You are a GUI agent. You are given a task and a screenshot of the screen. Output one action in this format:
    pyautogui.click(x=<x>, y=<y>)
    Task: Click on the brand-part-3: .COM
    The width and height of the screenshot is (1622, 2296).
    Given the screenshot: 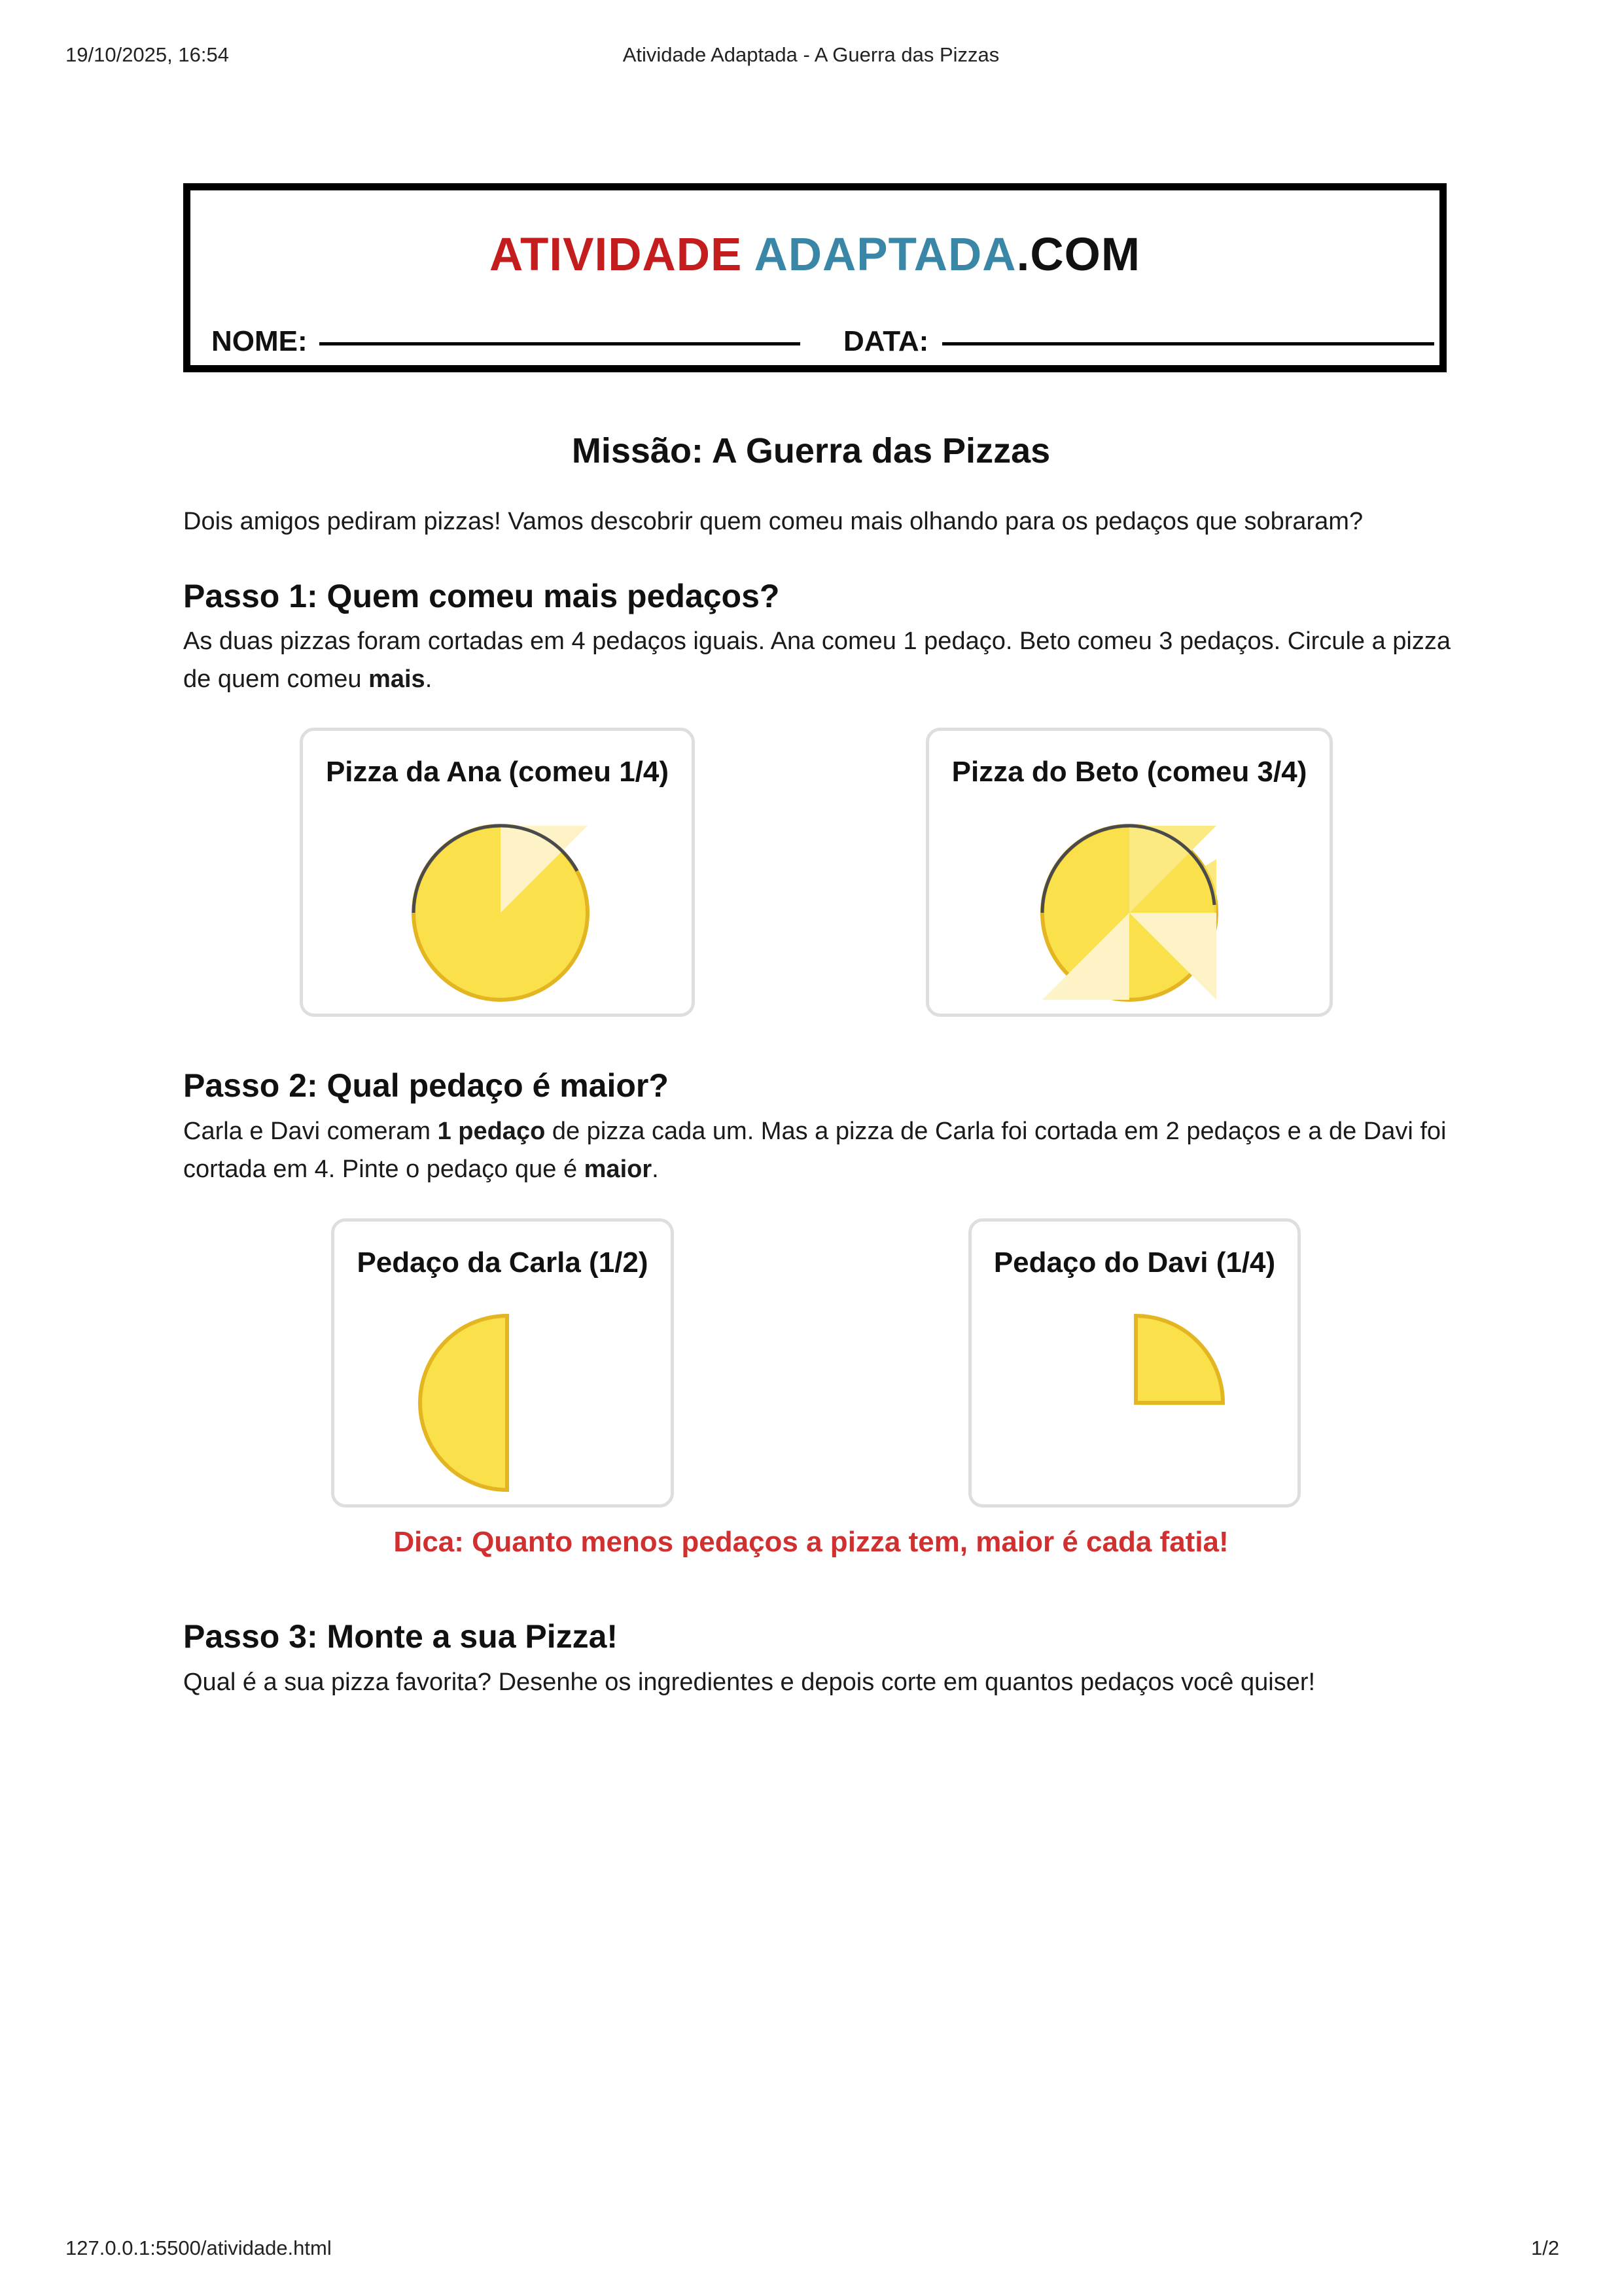 What is the action you would take?
    pyautogui.click(x=1078, y=255)
    